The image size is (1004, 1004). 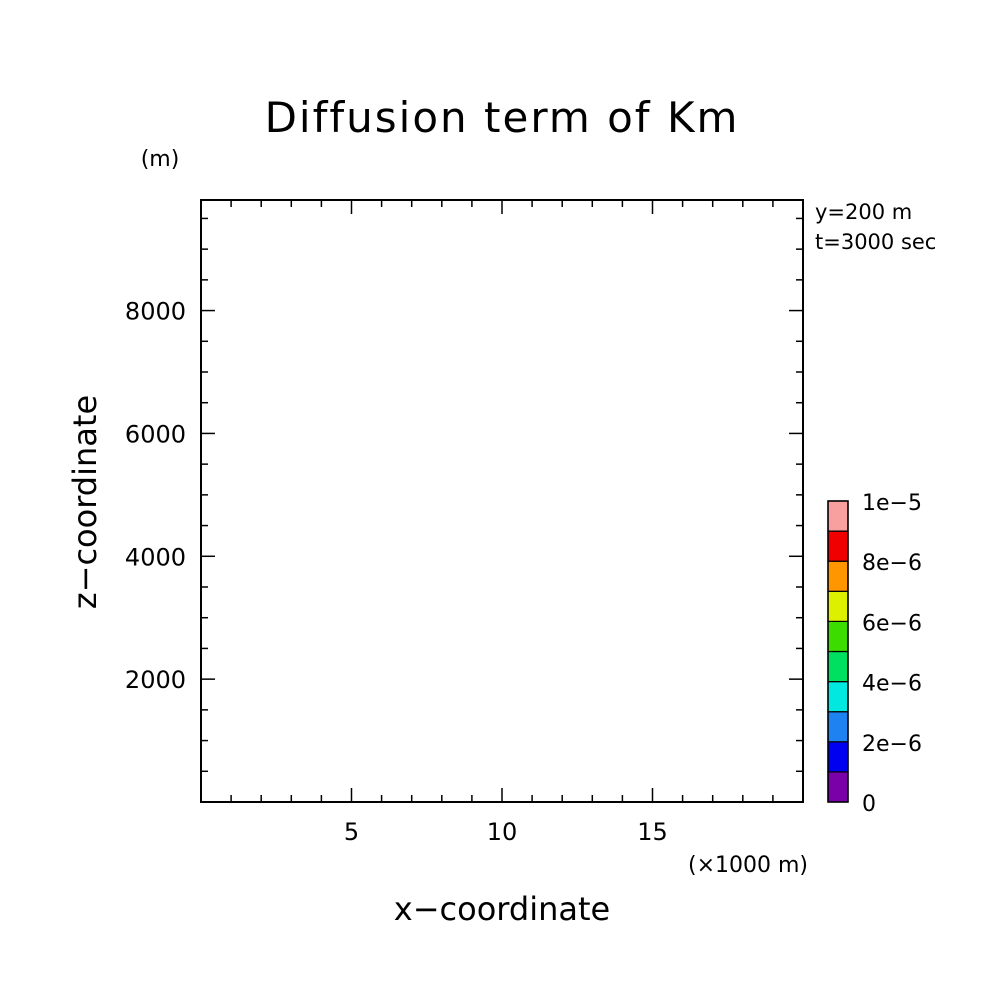 I want to click on x-tick-label: 5, so click(x=351, y=832).